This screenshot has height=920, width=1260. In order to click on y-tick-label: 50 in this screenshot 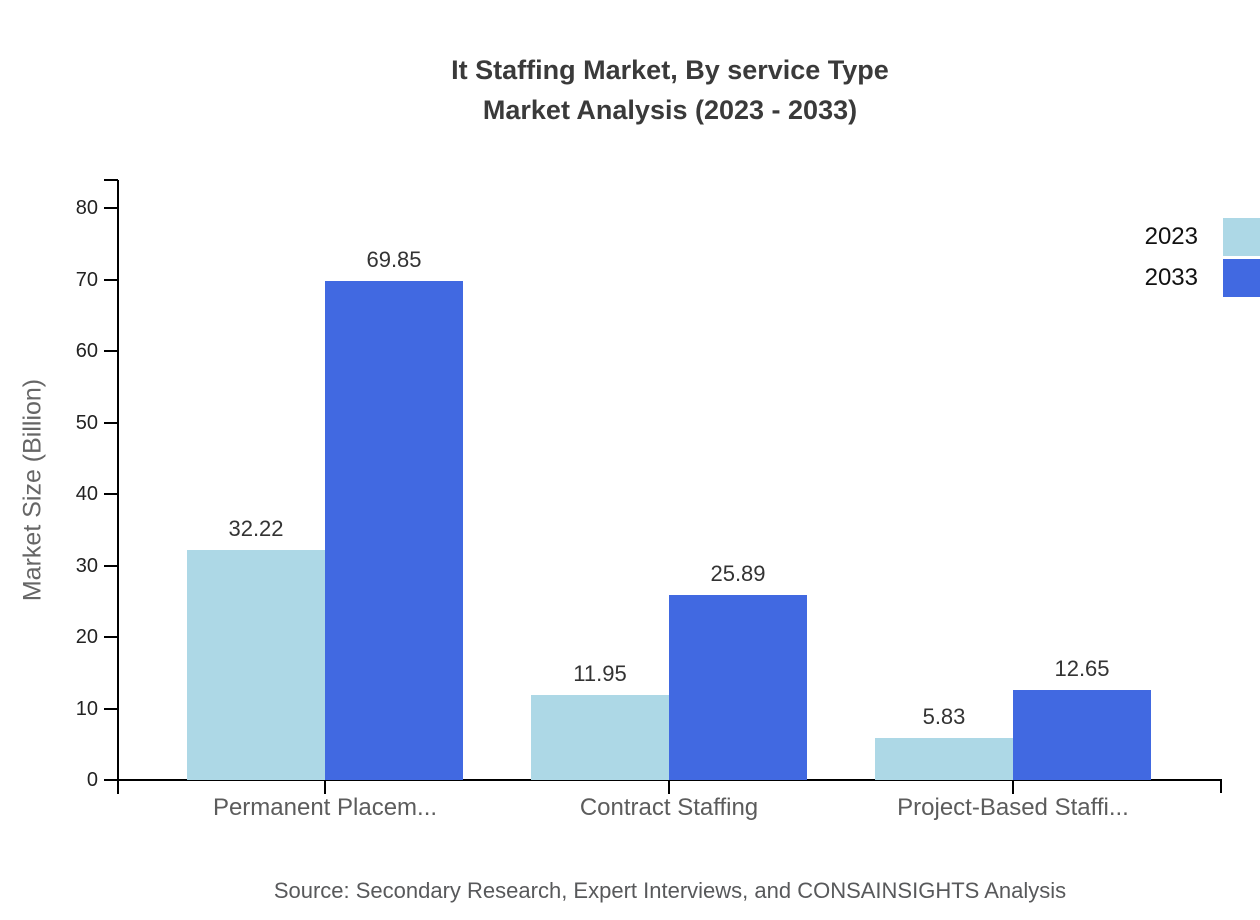, I will do `click(86, 422)`.